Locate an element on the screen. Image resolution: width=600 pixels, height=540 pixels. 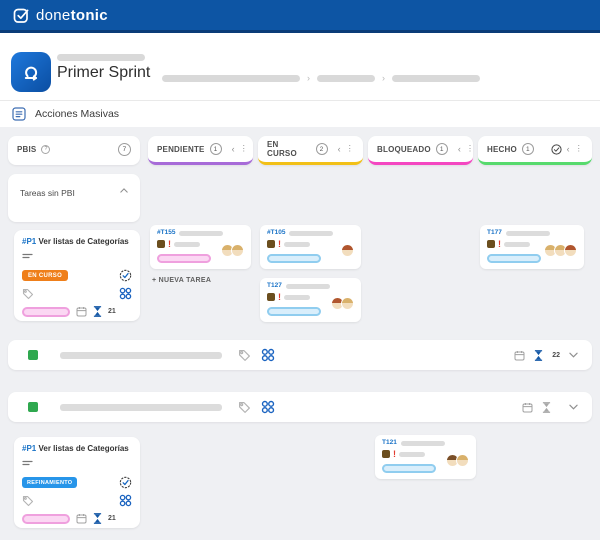
collapsed-pbi-row is located at coordinates (300, 407).